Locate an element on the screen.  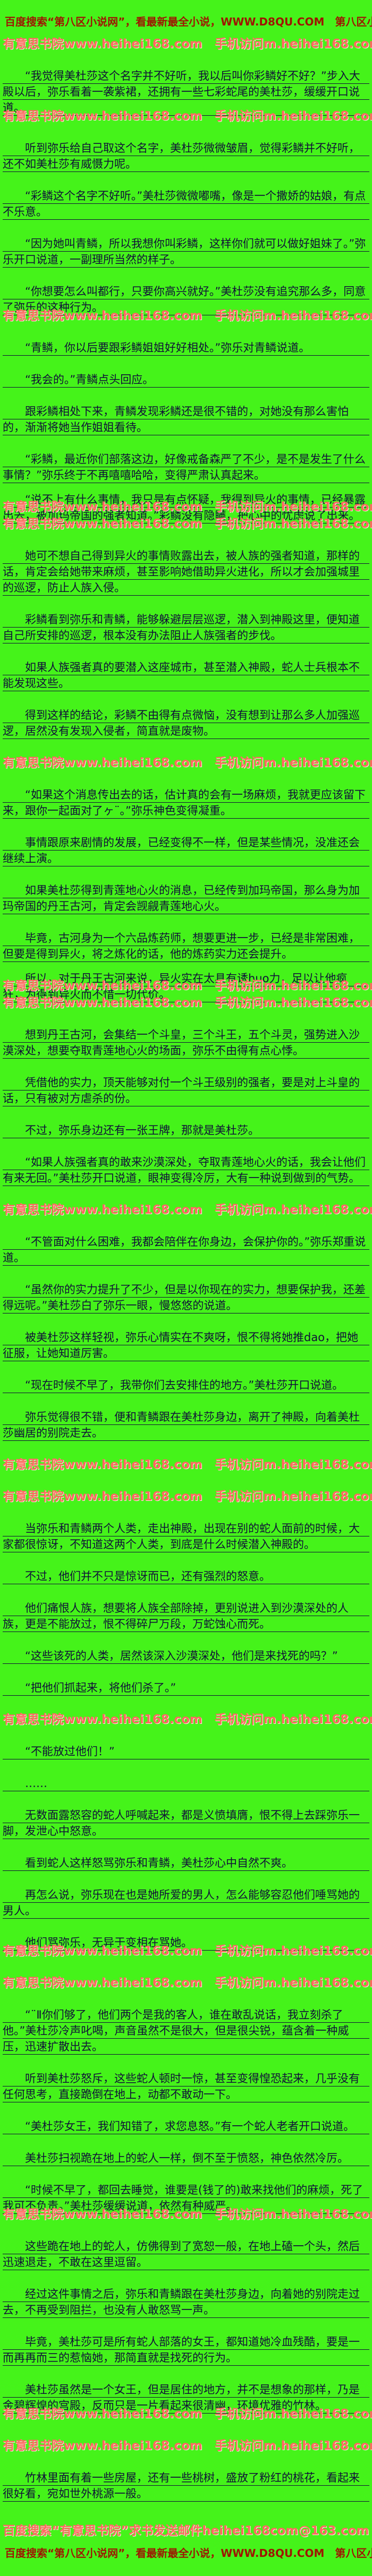
paragraph: “青鳞，你以后要跟彩鳞姐姐好好相处。”弥乐对青鳞说道。 is located at coordinates (186, 348).